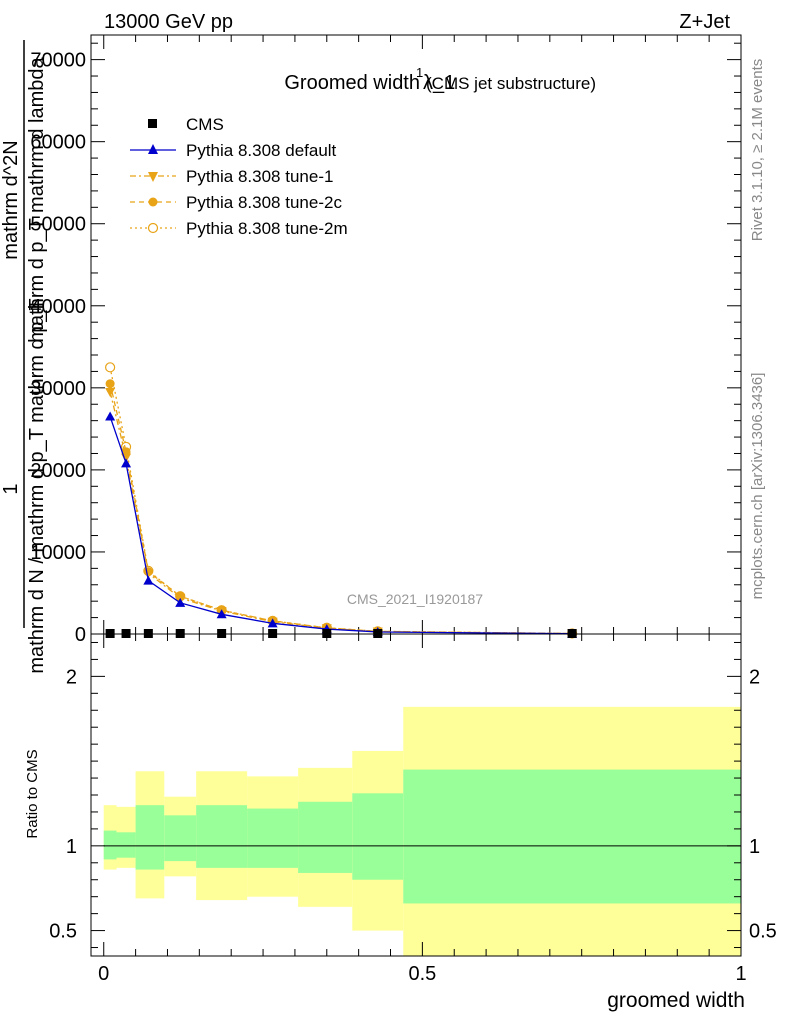  What do you see at coordinates (63, 932) in the screenshot?
I see `ratio-y-tick-label: 0.5` at bounding box center [63, 932].